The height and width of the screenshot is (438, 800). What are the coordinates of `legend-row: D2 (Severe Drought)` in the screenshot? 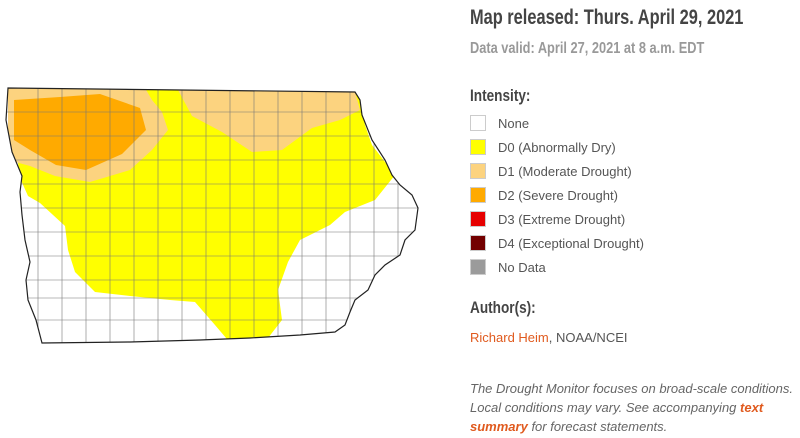 It's located at (557, 195).